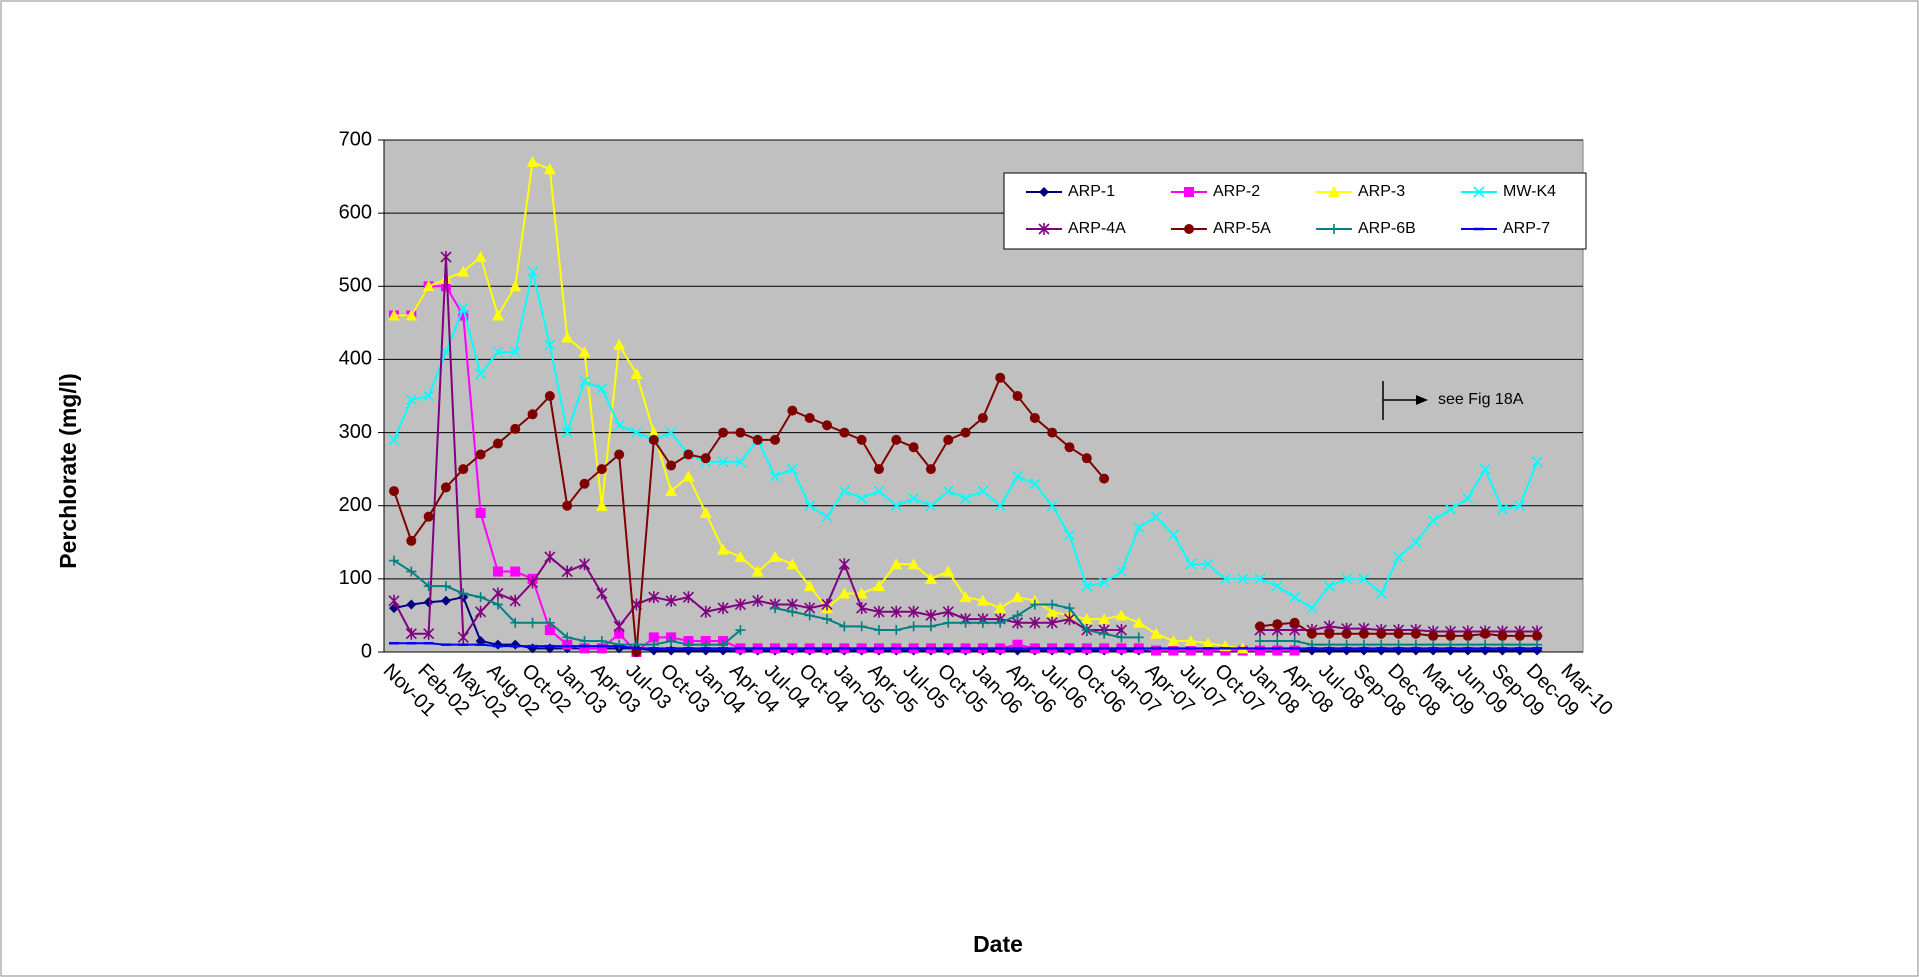 Image resolution: width=1919 pixels, height=977 pixels. Describe the element at coordinates (1387, 228) in the screenshot. I see `legend-label: ARP-6B` at that location.